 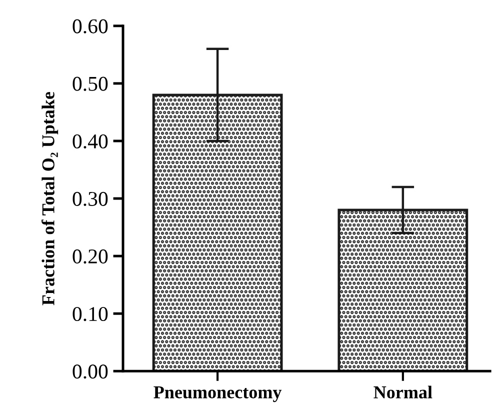 I want to click on y-tick-label: 0.60, so click(x=90, y=26).